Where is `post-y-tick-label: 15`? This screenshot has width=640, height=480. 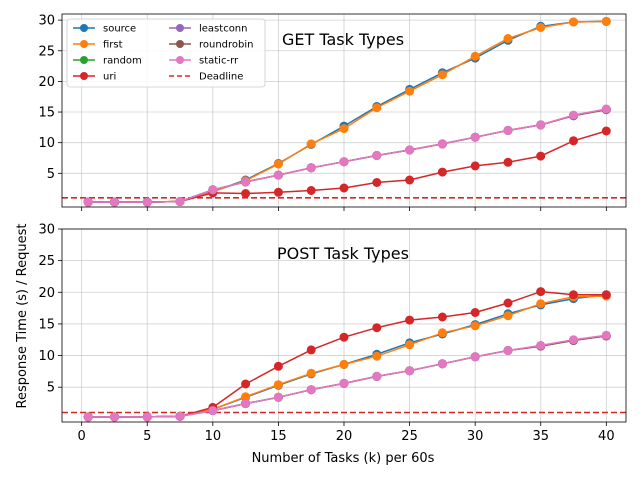
post-y-tick-label: 15 is located at coordinates (46, 324).